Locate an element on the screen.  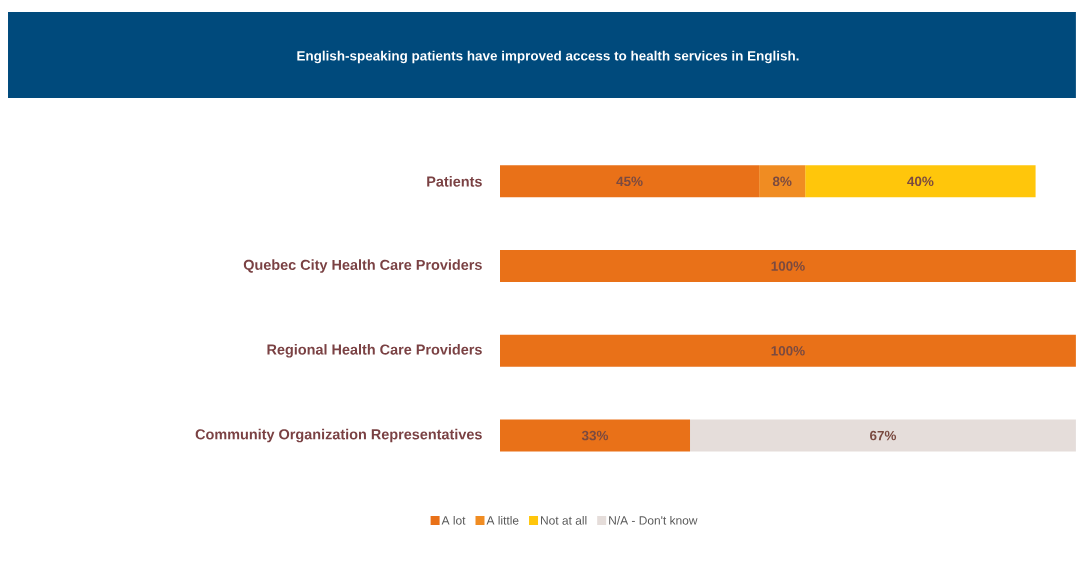
y-tick-label: Quebec City Health Care Providers is located at coordinates (362, 266).